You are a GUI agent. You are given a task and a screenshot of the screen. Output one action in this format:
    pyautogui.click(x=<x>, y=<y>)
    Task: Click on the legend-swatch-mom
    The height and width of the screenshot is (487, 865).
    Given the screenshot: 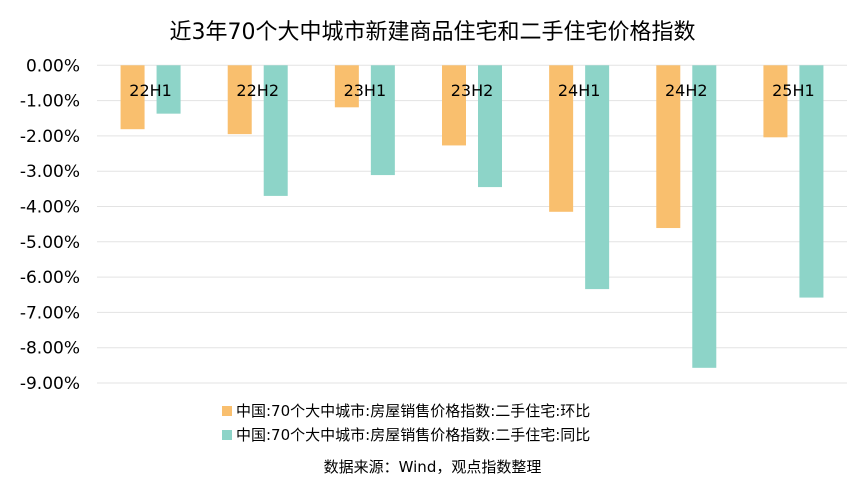 What is the action you would take?
    pyautogui.click(x=227, y=410)
    